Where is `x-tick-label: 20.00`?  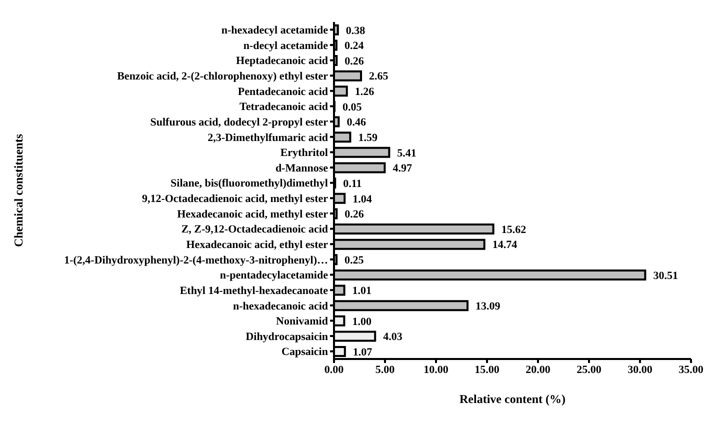
x-tick-label: 20.00 is located at coordinates (538, 370).